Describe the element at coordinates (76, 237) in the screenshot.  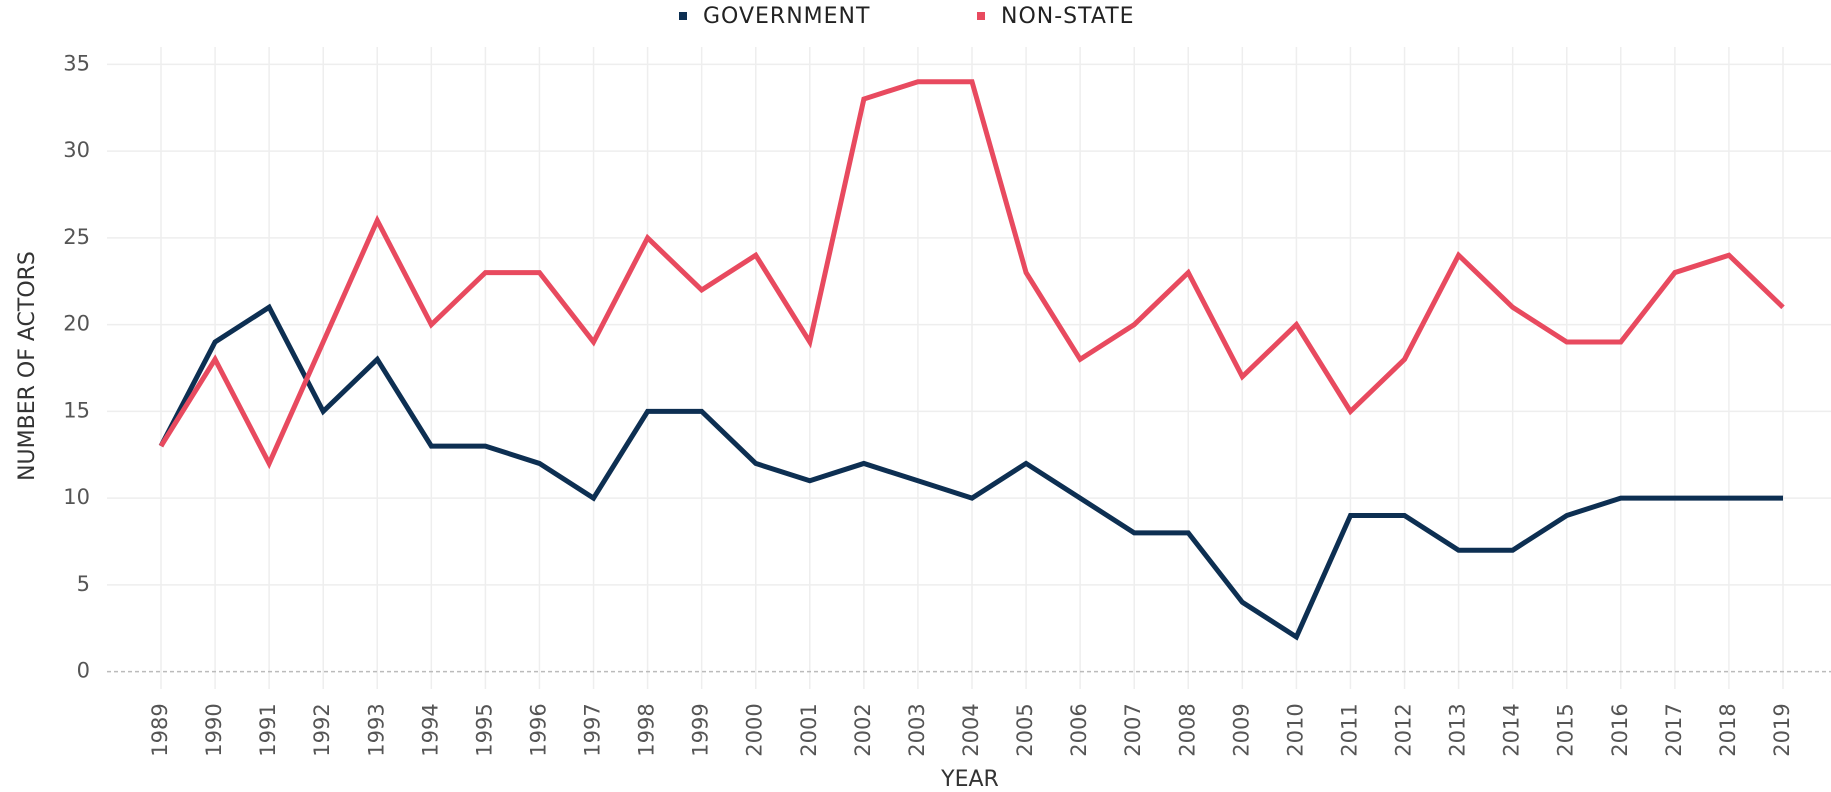
I see `y-tick-label: 25` at that location.